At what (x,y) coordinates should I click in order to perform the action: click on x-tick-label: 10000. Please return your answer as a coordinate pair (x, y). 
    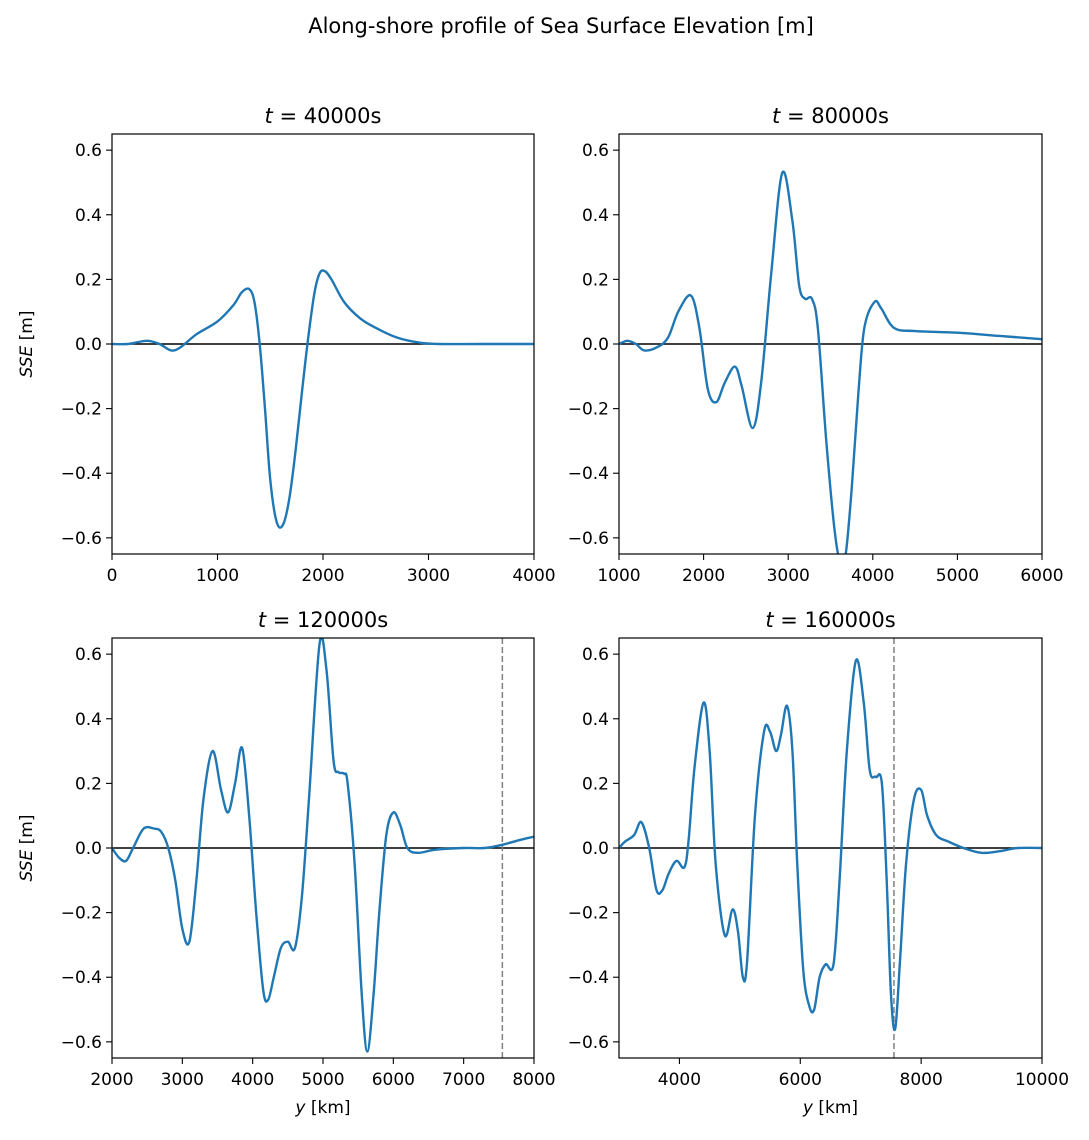
    Looking at the image, I should click on (1042, 1080).